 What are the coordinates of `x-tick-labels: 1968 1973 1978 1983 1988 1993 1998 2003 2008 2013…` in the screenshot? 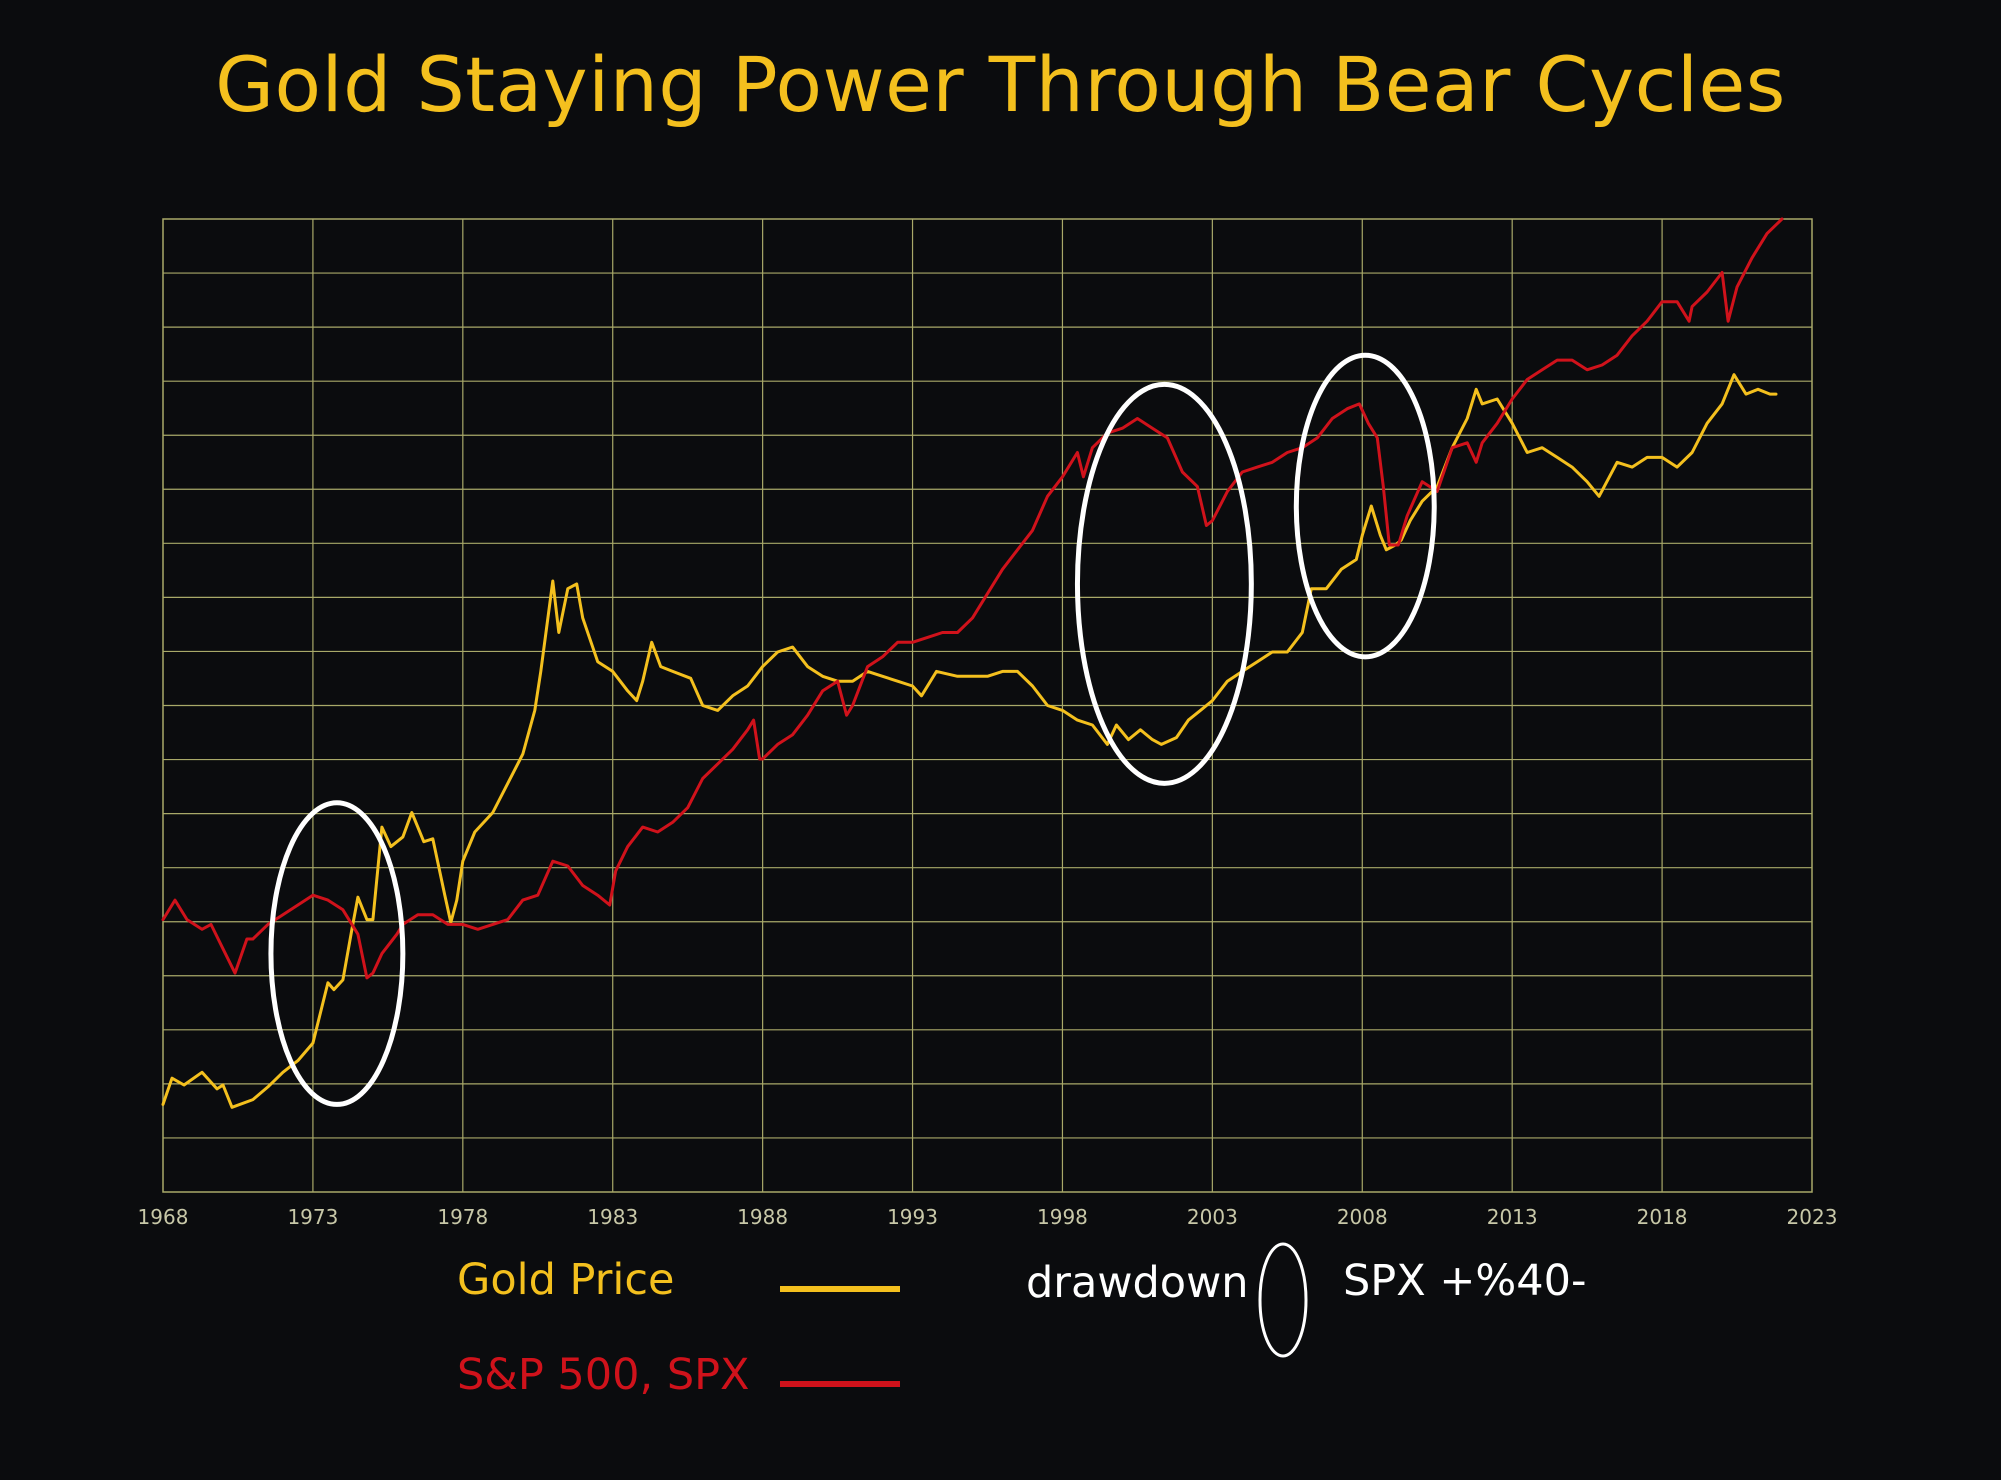 It's located at (988, 1217).